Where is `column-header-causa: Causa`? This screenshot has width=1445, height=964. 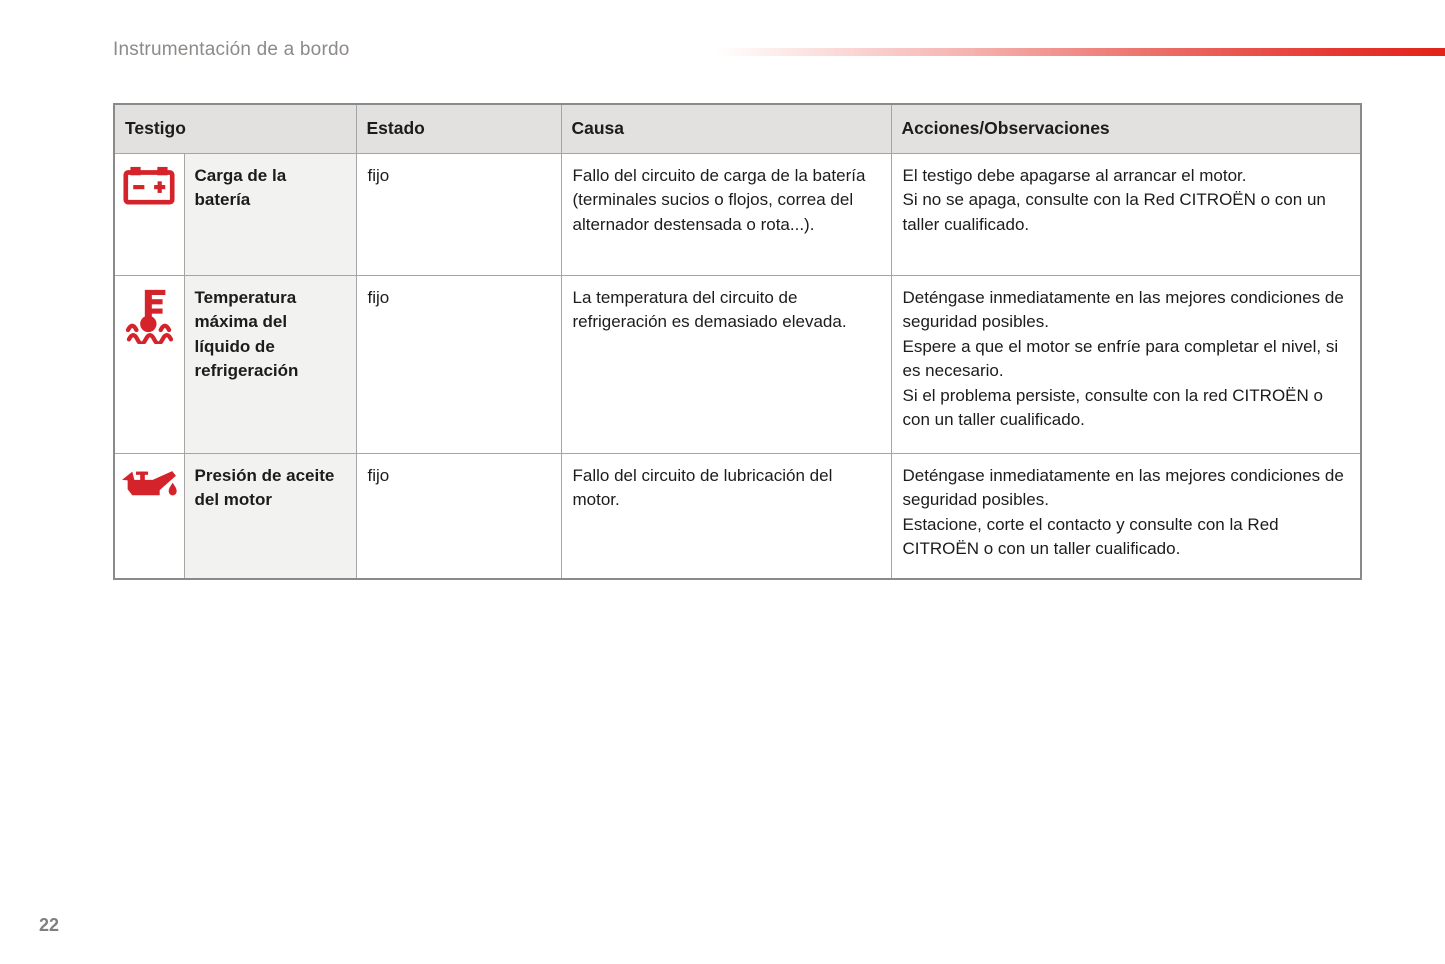
column-header-causa: Causa is located at coordinates (726, 128).